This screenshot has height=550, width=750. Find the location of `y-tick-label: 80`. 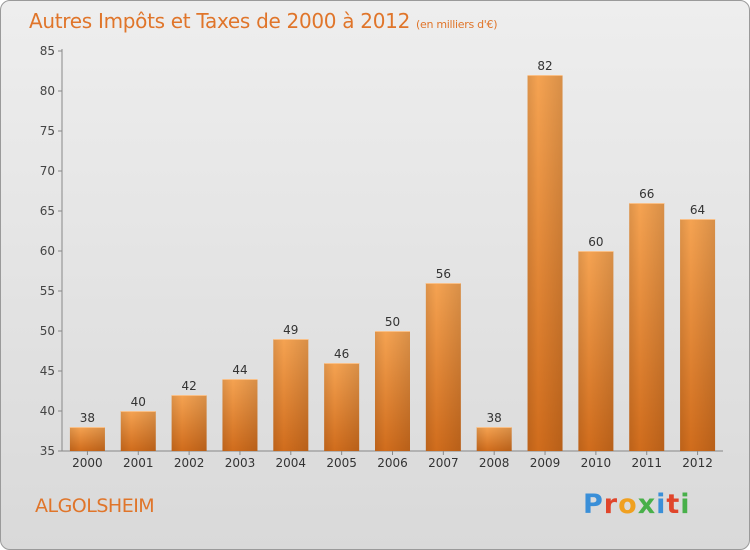

y-tick-label: 80 is located at coordinates (47, 91).